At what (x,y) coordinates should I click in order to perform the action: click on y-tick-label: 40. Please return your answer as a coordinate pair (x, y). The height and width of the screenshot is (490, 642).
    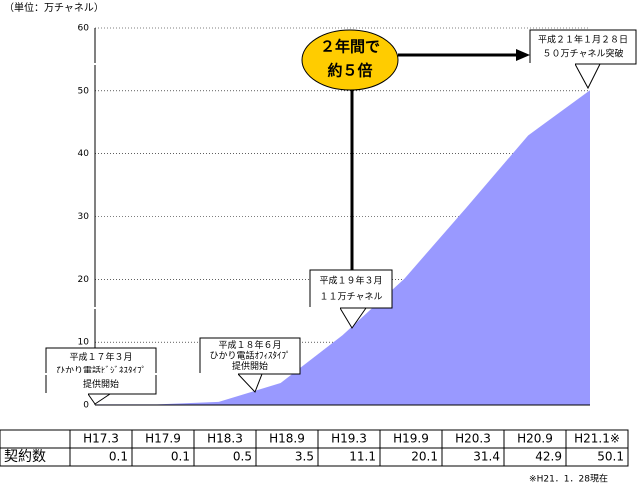
    Looking at the image, I should click on (84, 154).